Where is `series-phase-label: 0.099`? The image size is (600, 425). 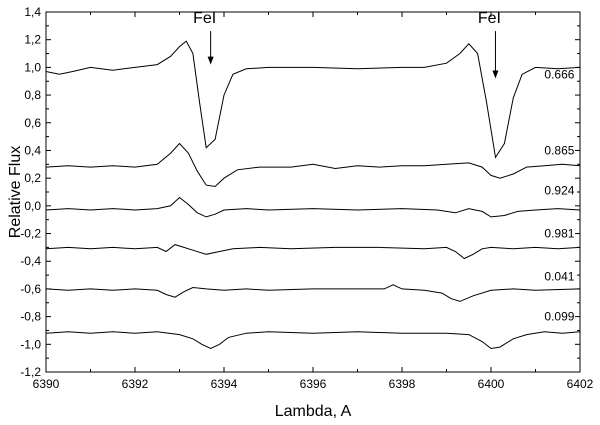 series-phase-label: 0.099 is located at coordinates (559, 317).